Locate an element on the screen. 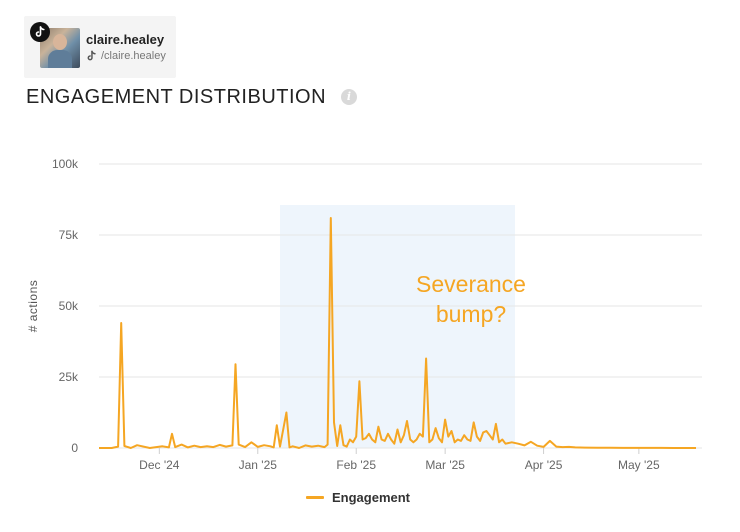  profile-handle-row: /claire.healey is located at coordinates (126, 56).